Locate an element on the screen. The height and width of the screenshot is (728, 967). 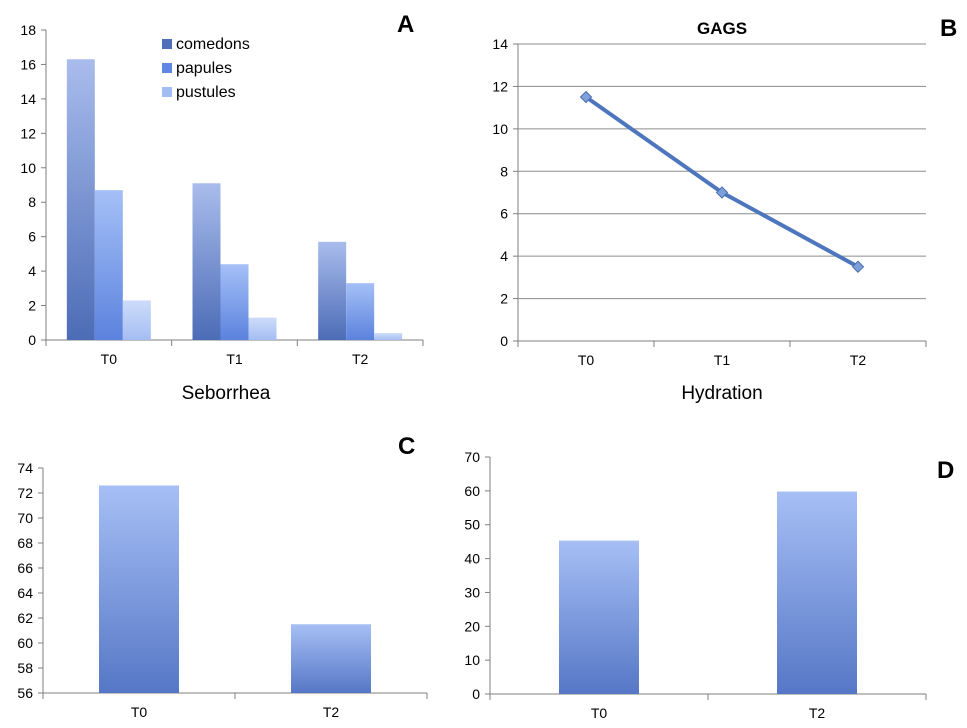
panel-d-bar-T0 is located at coordinates (599, 617).